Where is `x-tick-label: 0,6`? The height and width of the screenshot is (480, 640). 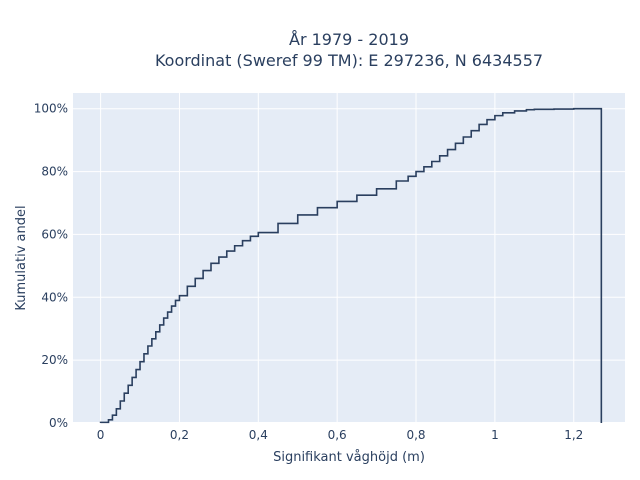 x-tick-label: 0,6 is located at coordinates (337, 435).